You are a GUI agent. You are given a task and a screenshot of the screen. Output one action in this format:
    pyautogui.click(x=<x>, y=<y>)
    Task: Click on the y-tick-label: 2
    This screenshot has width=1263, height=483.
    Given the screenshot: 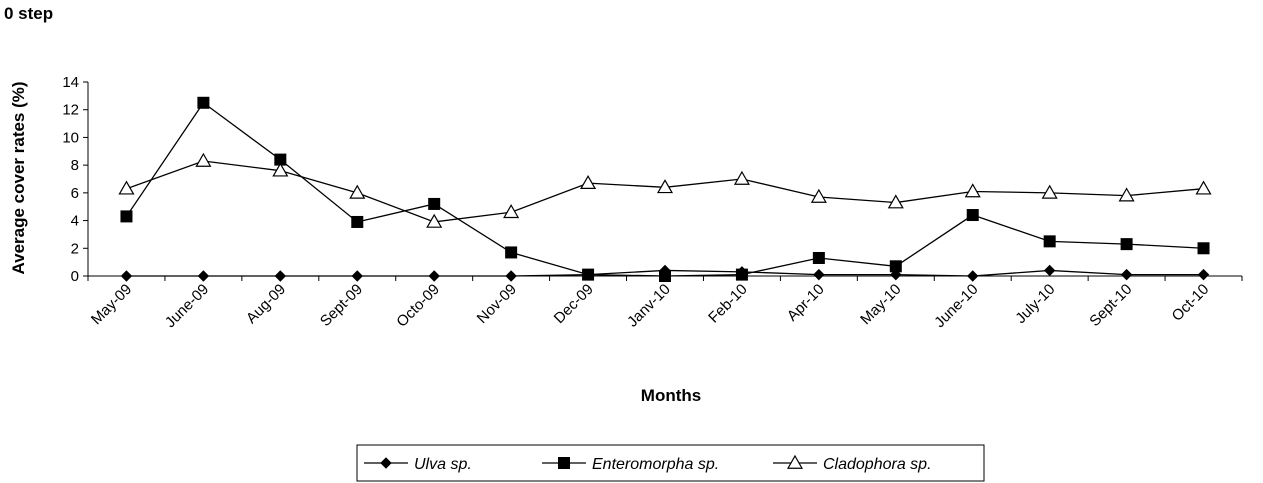 What is the action you would take?
    pyautogui.click(x=75, y=248)
    